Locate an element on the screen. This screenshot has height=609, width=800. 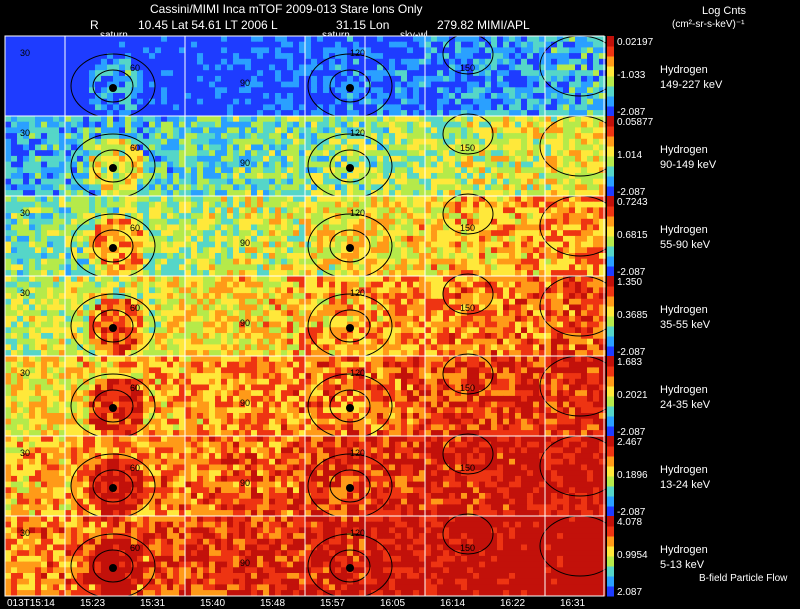
energy-label: 55-90 keV is located at coordinates (685, 245).